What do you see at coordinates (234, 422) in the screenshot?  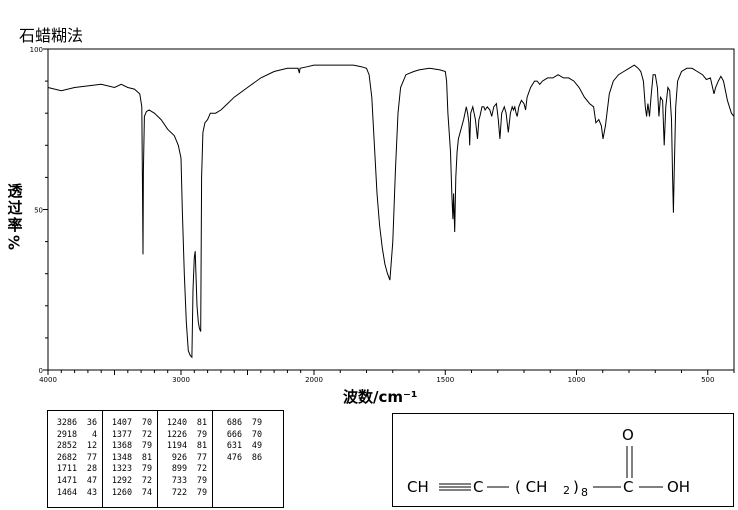 I see `peak-wavenumber: 686` at bounding box center [234, 422].